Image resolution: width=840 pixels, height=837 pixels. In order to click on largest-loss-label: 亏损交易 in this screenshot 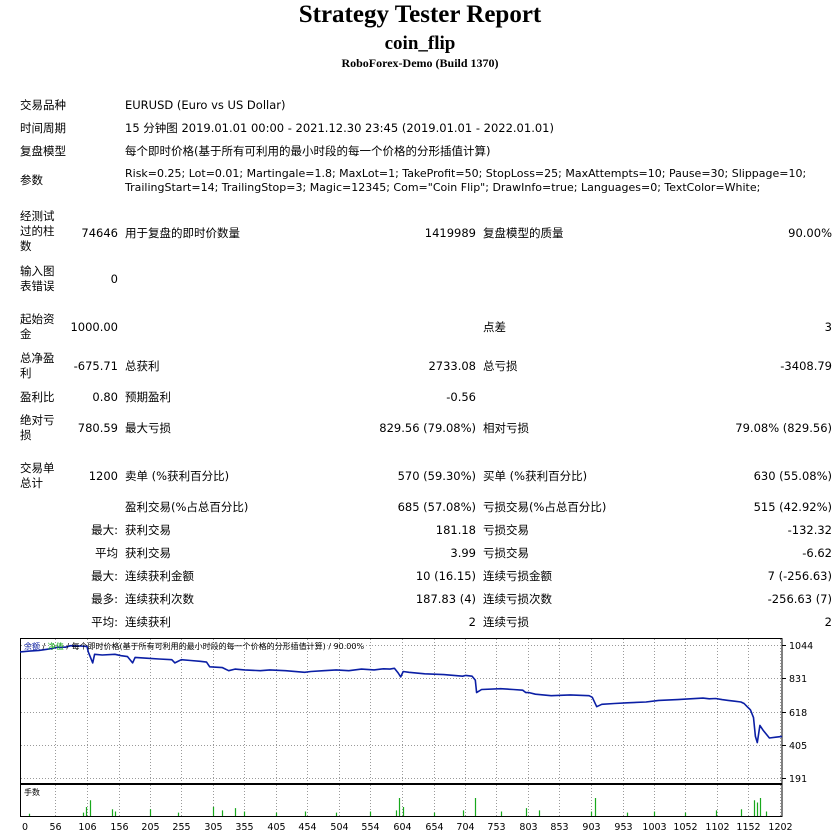, I will do `click(506, 530)`.